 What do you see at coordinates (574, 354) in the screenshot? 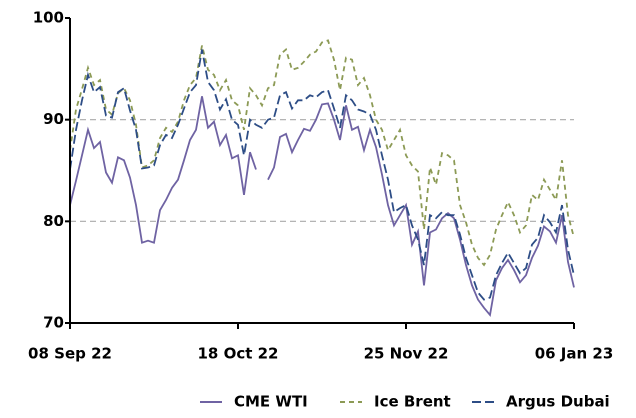
I see `x-tick-label: 06 Jan 23` at bounding box center [574, 354].